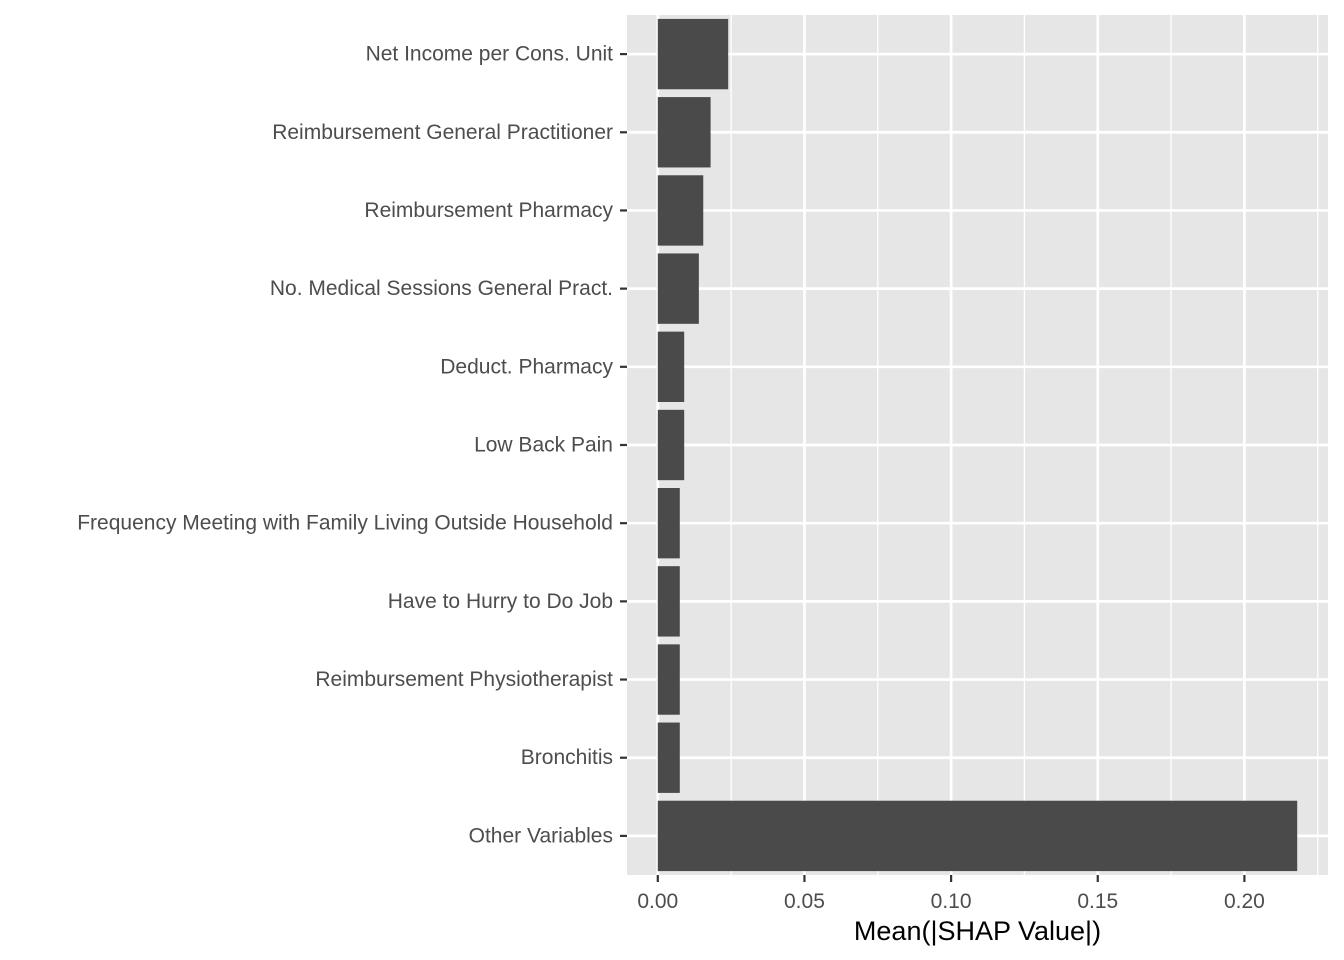  What do you see at coordinates (541, 835) in the screenshot?
I see `y-tick-label: Other Variables` at bounding box center [541, 835].